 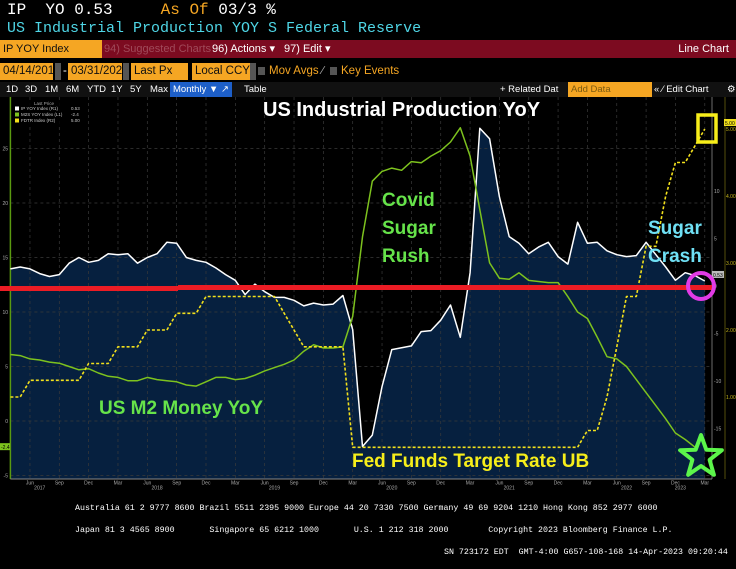 I want to click on x-year-label: 2018, so click(x=157, y=489).